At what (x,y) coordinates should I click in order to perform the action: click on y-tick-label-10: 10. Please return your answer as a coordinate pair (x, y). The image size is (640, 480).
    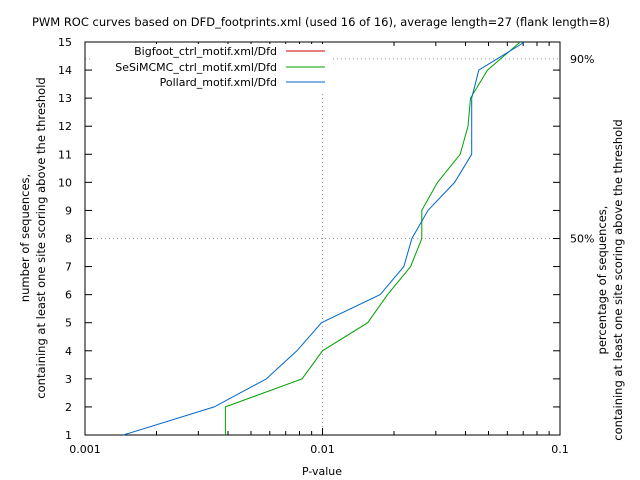
    Looking at the image, I should click on (65, 182).